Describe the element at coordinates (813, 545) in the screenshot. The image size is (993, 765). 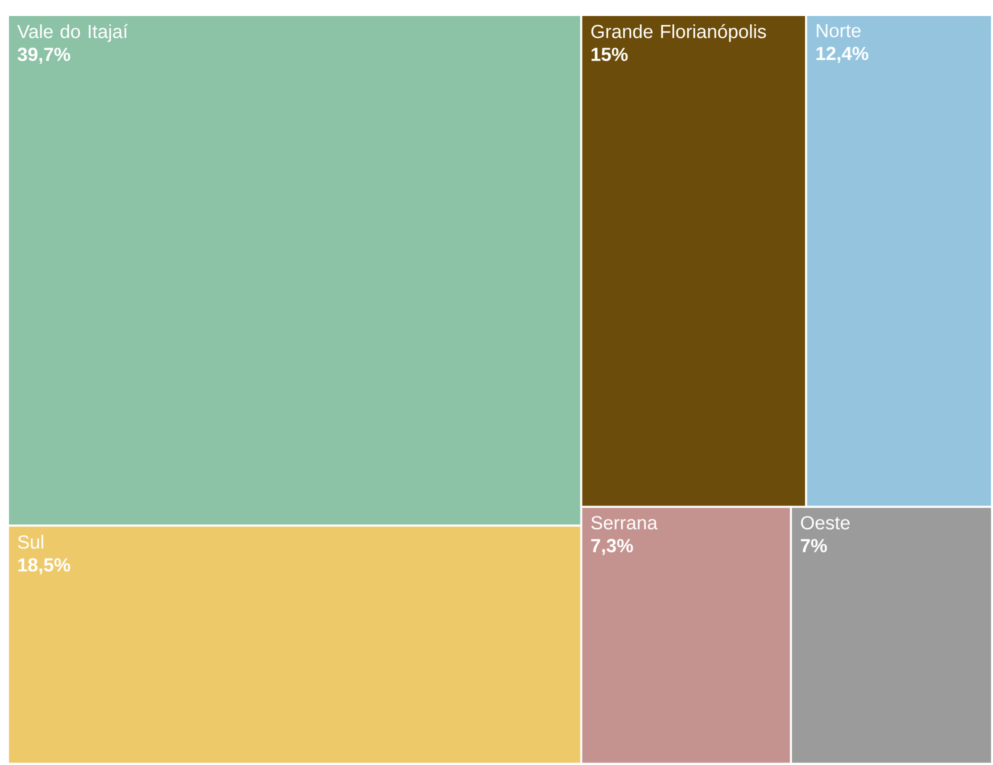
I see `data-label: 7%` at that location.